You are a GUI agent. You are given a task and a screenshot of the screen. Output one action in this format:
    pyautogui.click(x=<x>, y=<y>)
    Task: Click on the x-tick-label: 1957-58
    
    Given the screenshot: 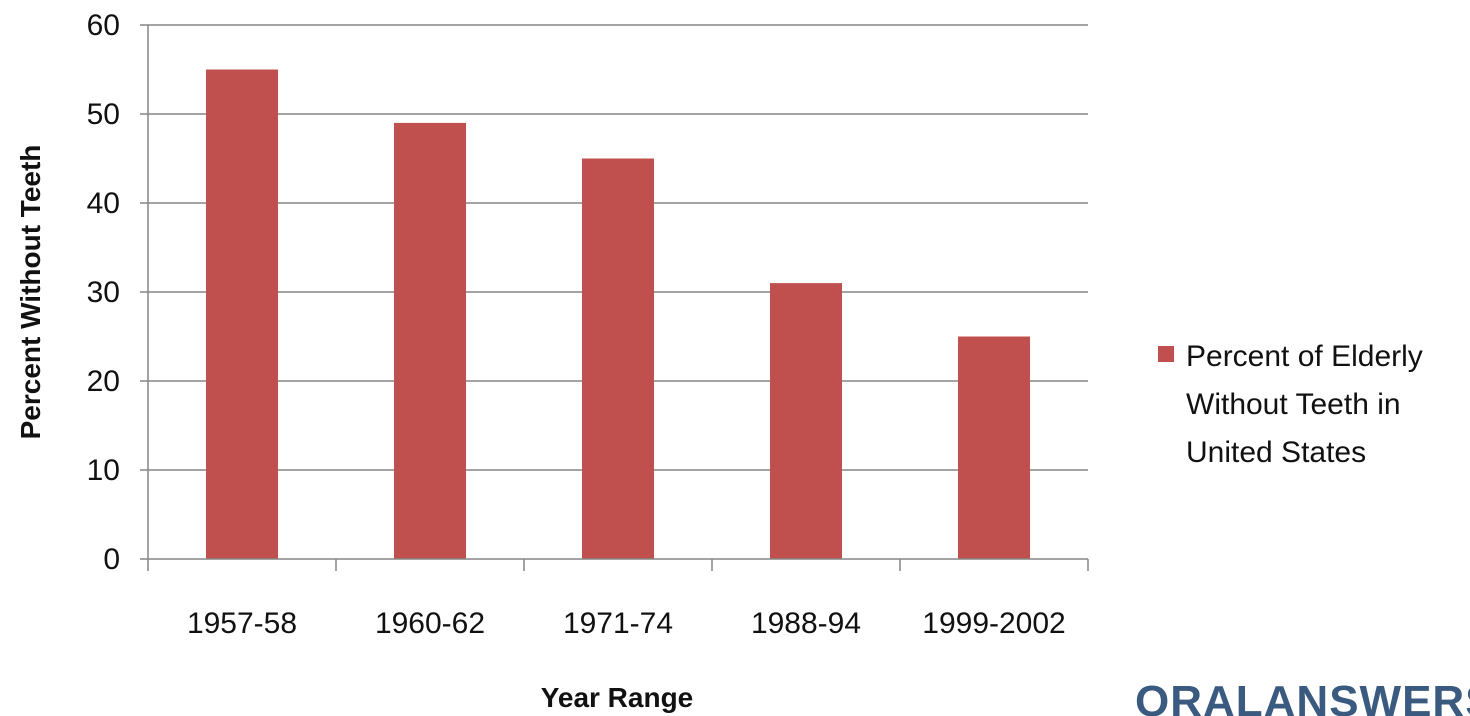 What is the action you would take?
    pyautogui.click(x=242, y=623)
    